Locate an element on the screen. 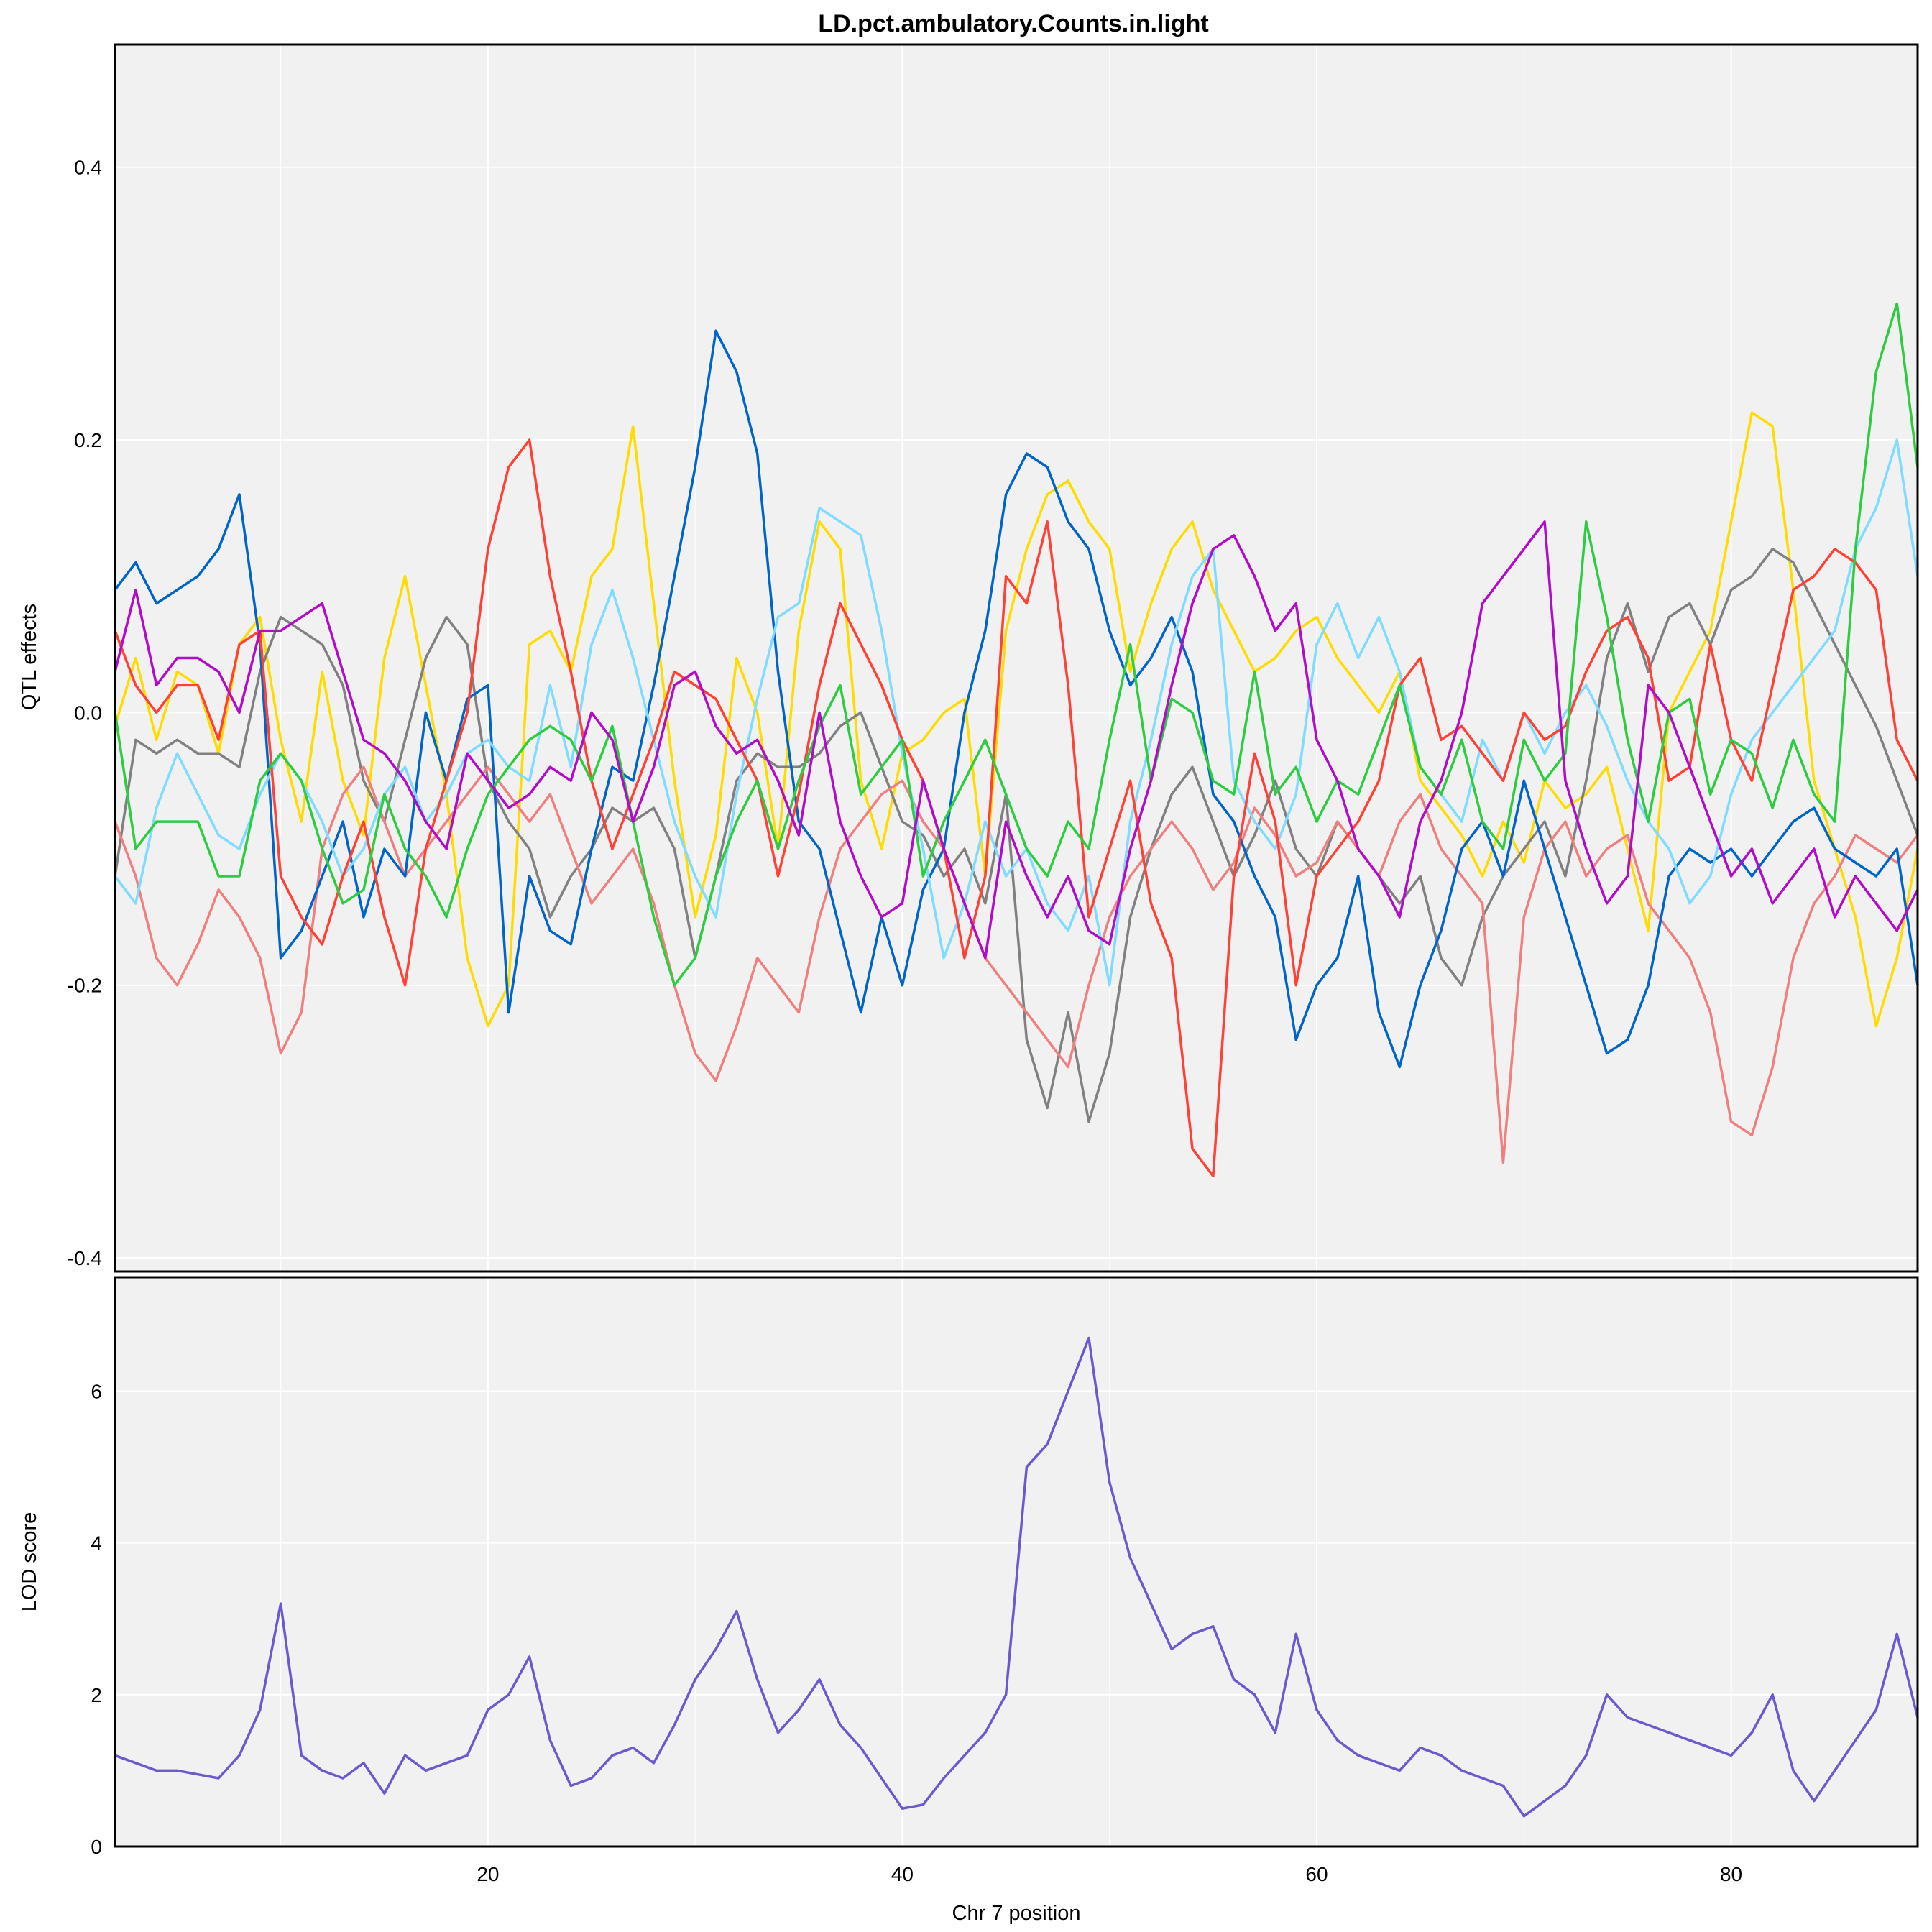 The height and width of the screenshot is (1932, 1932). effects-y-axis-label: QTL effects is located at coordinates (29, 657).